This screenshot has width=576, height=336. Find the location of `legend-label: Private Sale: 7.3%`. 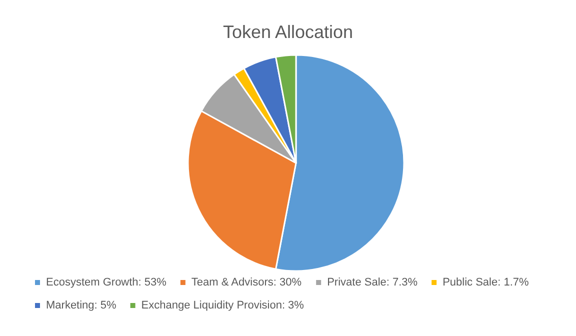

legend-label: Private Sale: 7.3% is located at coordinates (372, 282).